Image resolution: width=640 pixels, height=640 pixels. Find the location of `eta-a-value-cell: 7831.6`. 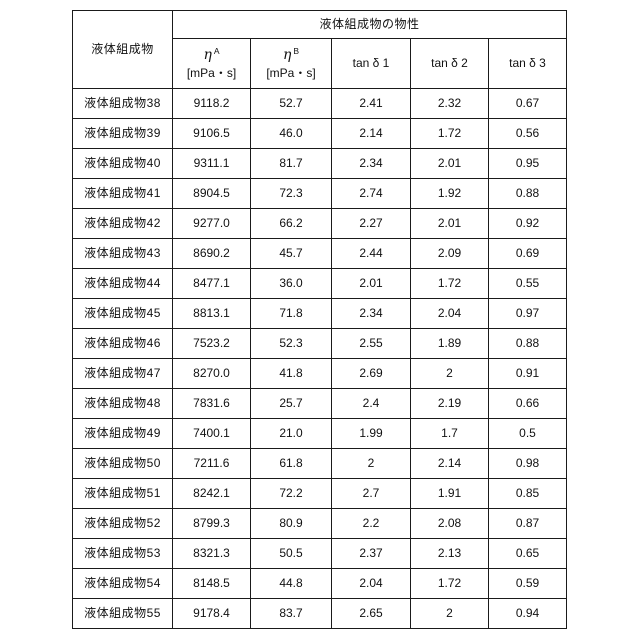

eta-a-value-cell: 7831.6 is located at coordinates (211, 403).